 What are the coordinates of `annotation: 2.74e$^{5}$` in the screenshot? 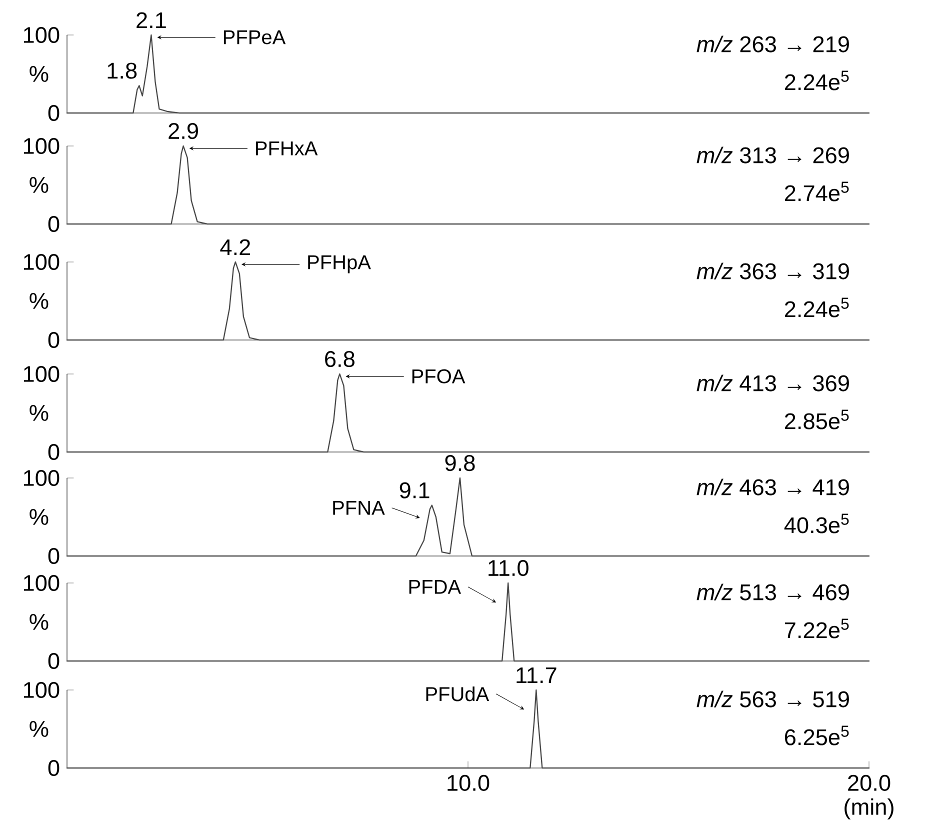 It's located at (816, 192).